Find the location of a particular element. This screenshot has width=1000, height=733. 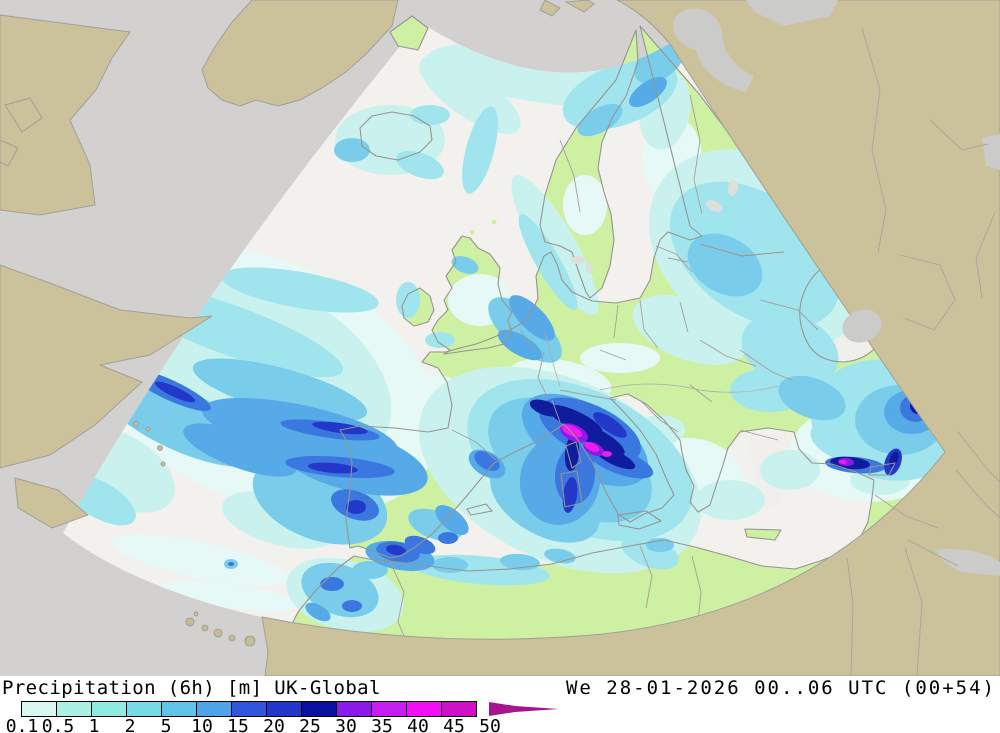

legend-colorbar is located at coordinates (249, 709).